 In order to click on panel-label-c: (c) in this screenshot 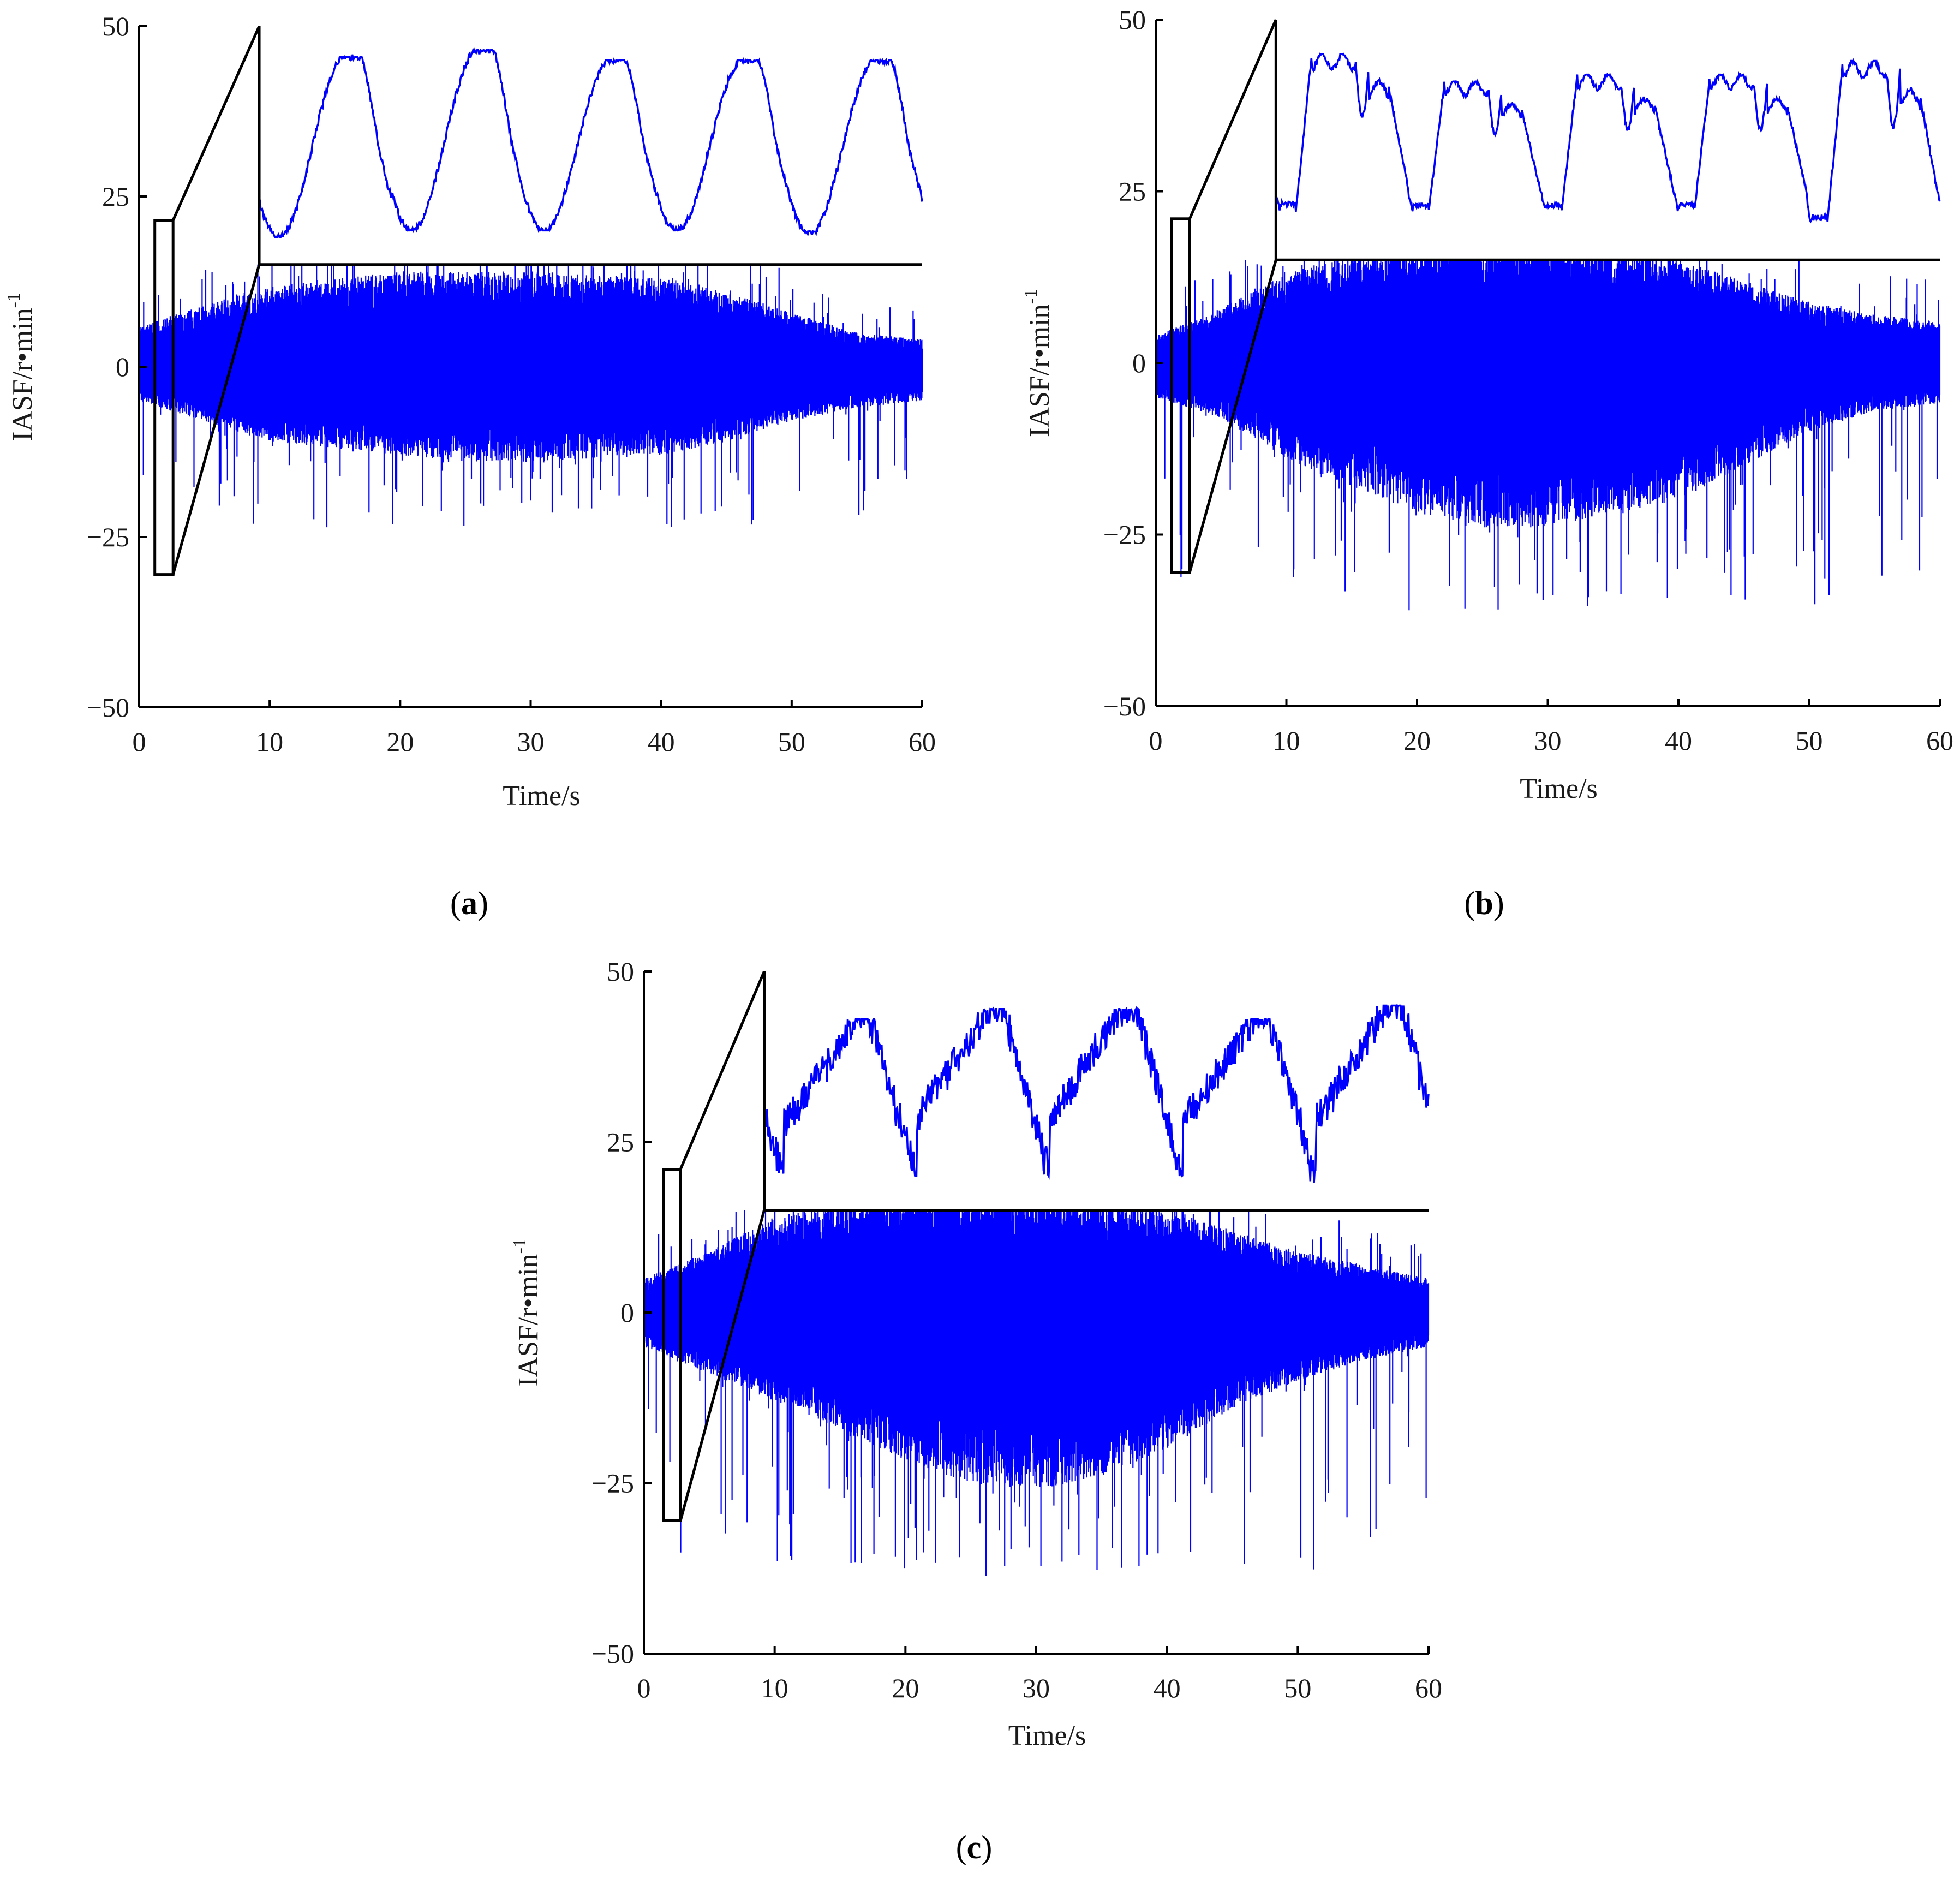, I will do `click(974, 1847)`.